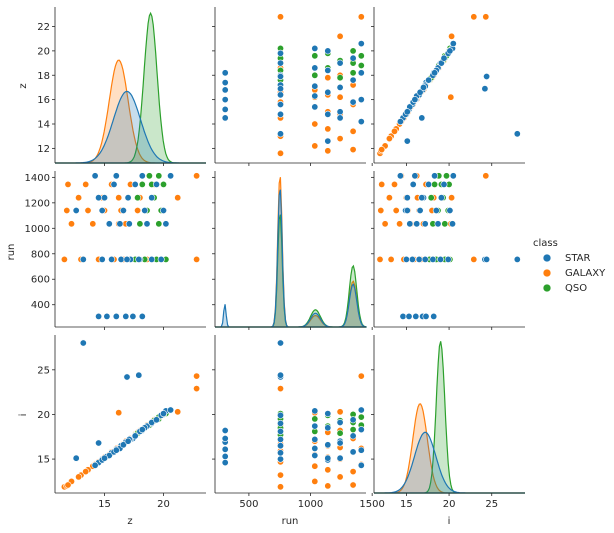 Image resolution: width=614 pixels, height=533 pixels. What do you see at coordinates (291, 252) in the screenshot?
I see `kde-galaxy-run` at bounding box center [291, 252].